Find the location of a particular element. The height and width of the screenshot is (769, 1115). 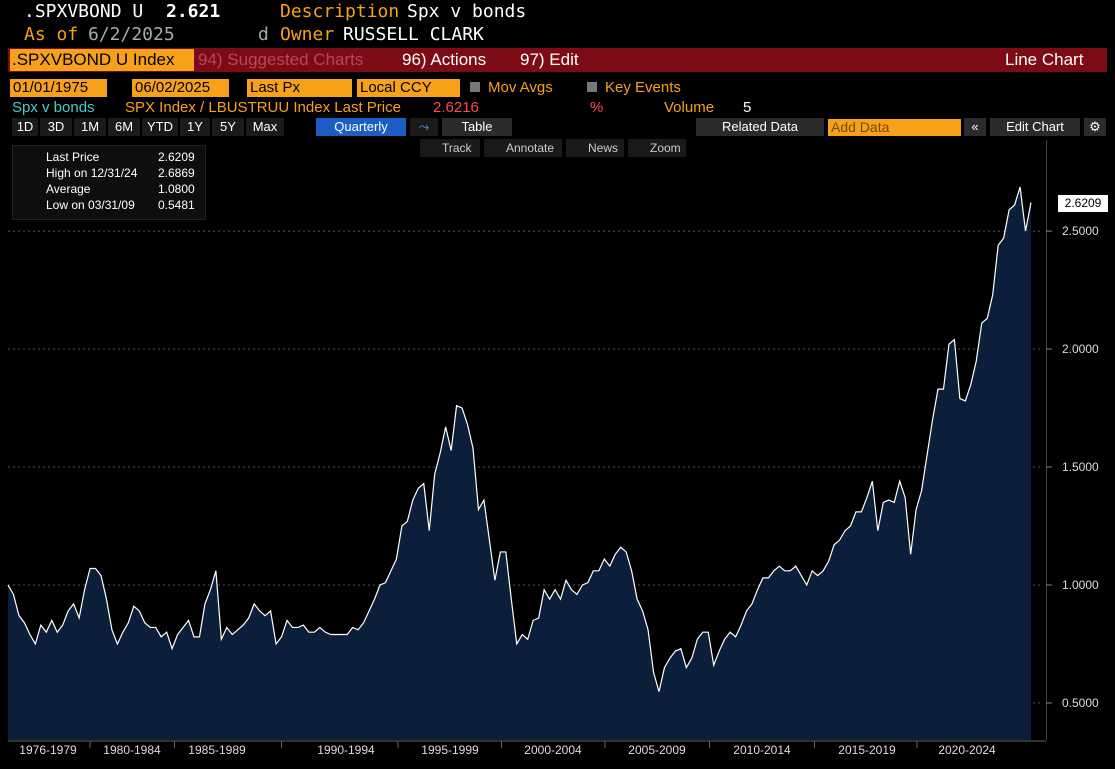

chart-type: Line Chart is located at coordinates (1044, 59).